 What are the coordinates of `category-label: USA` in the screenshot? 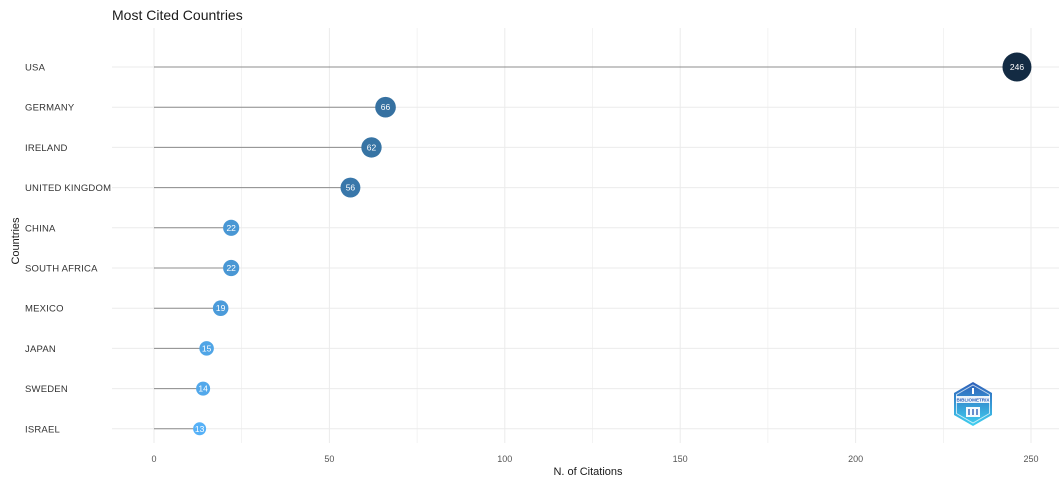 It's located at (35, 68).